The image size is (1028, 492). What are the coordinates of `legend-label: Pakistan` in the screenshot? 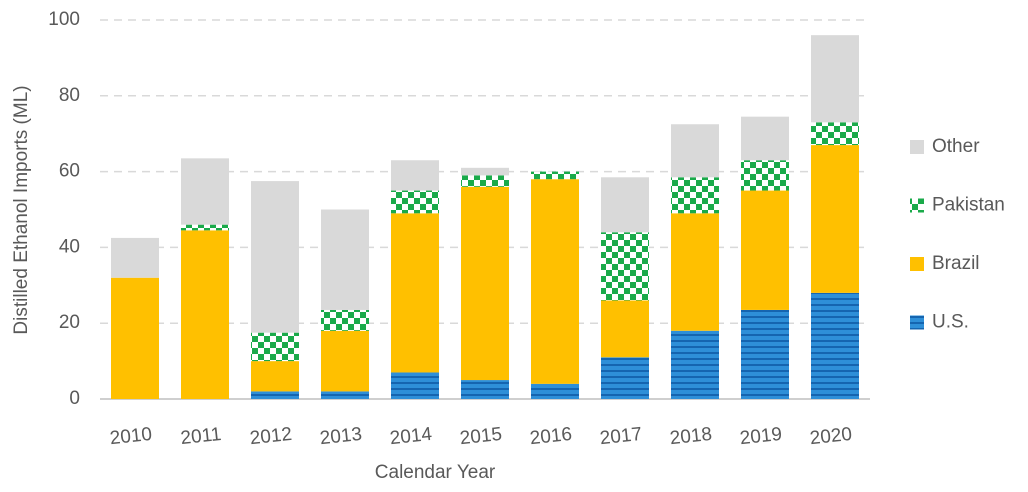 It's located at (968, 205).